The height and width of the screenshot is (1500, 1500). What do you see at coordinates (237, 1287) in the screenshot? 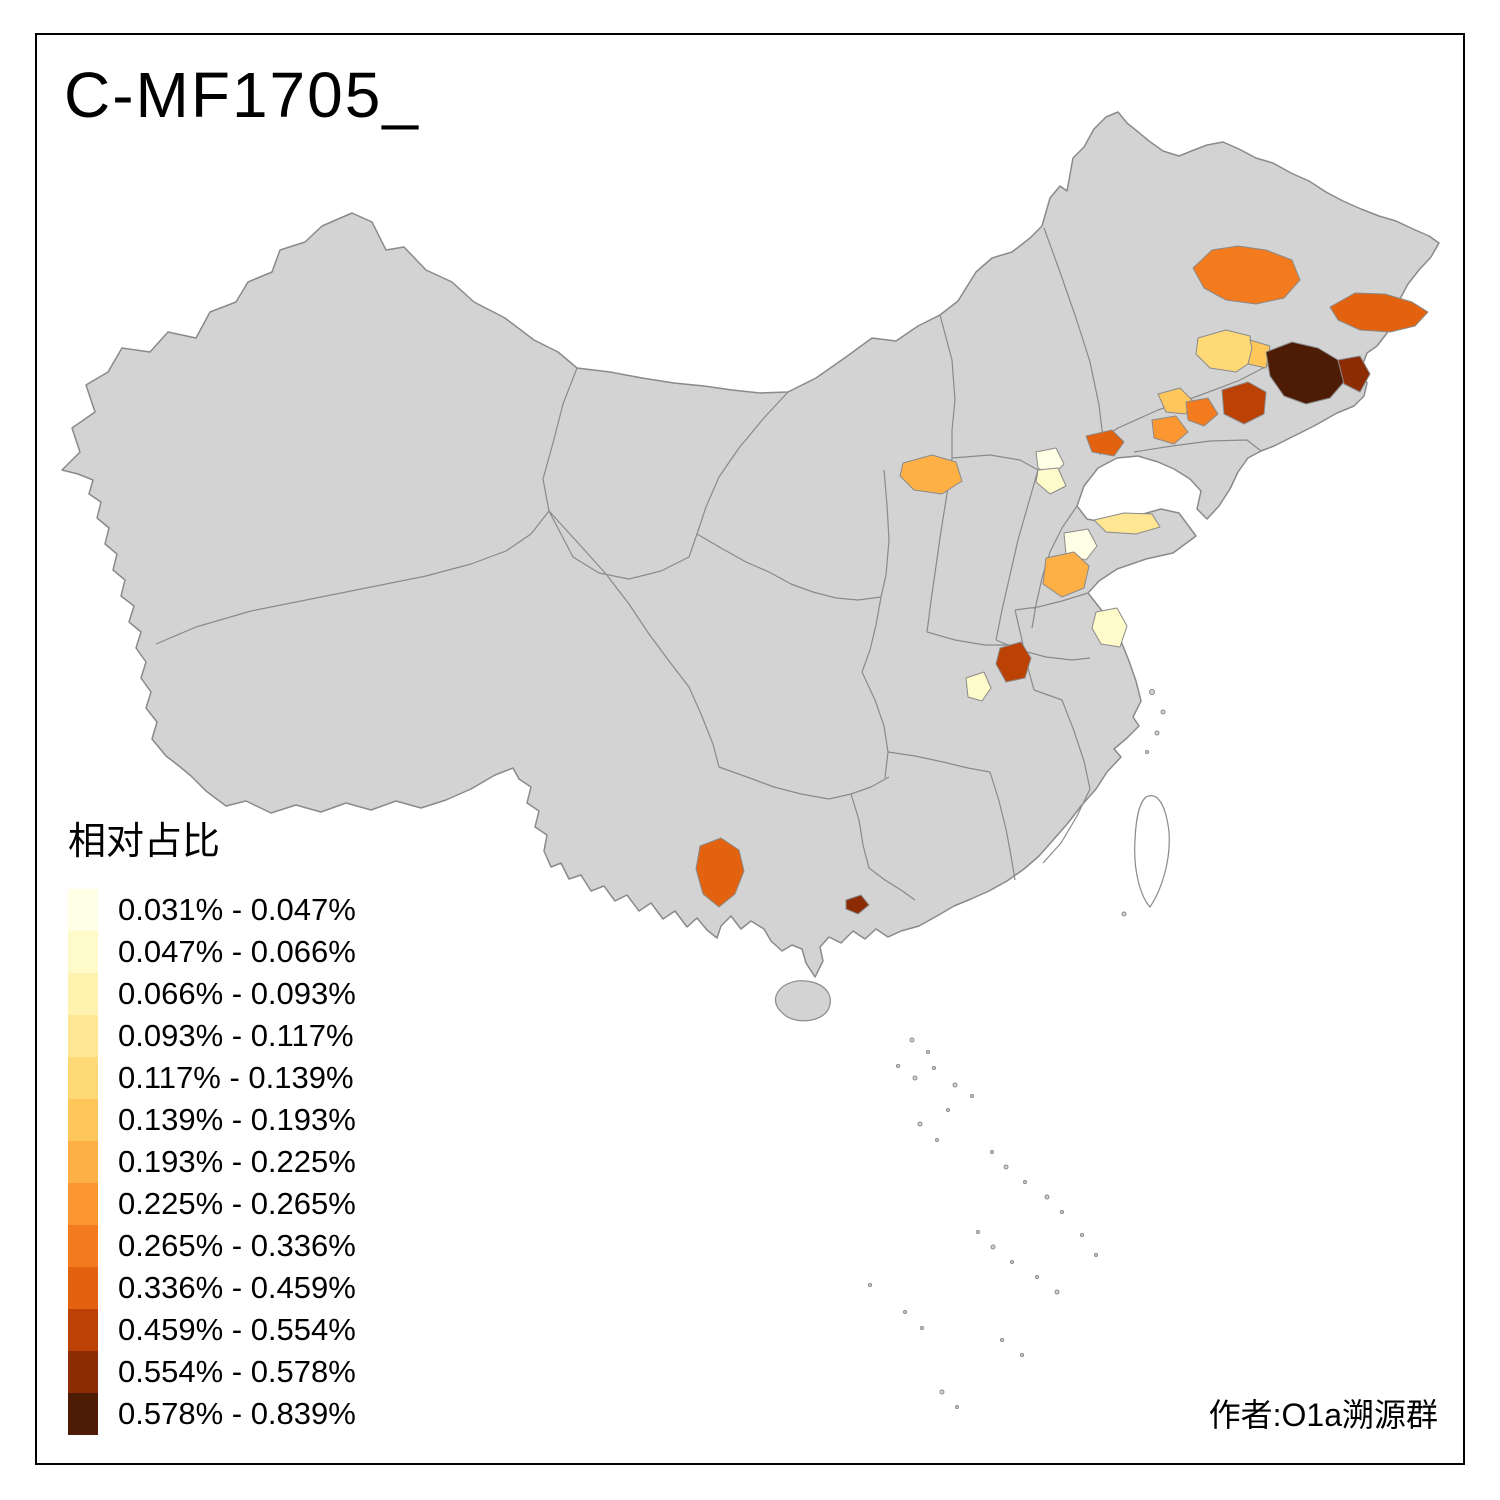
I see `legend-label: 0.336% - 0.459%` at bounding box center [237, 1287].